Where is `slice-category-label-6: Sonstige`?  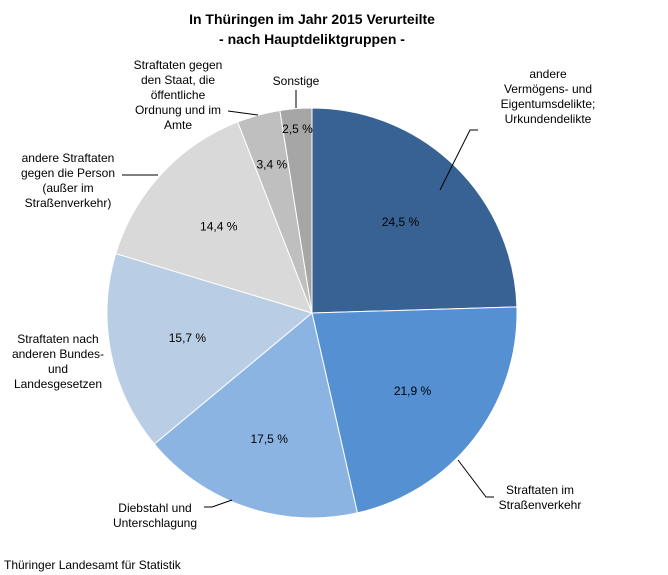 slice-category-label-6: Sonstige is located at coordinates (296, 81).